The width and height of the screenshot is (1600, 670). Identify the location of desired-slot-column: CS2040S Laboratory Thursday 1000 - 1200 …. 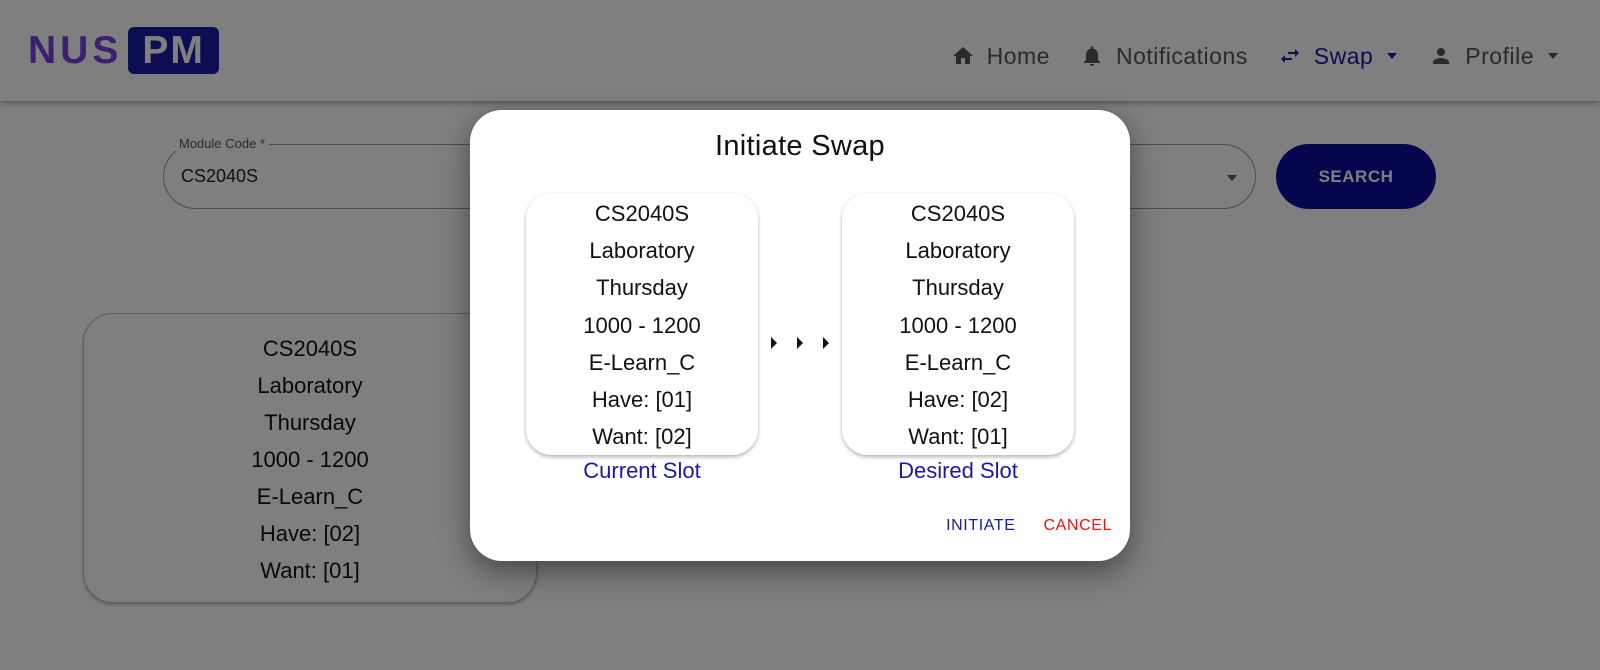
(958, 338).